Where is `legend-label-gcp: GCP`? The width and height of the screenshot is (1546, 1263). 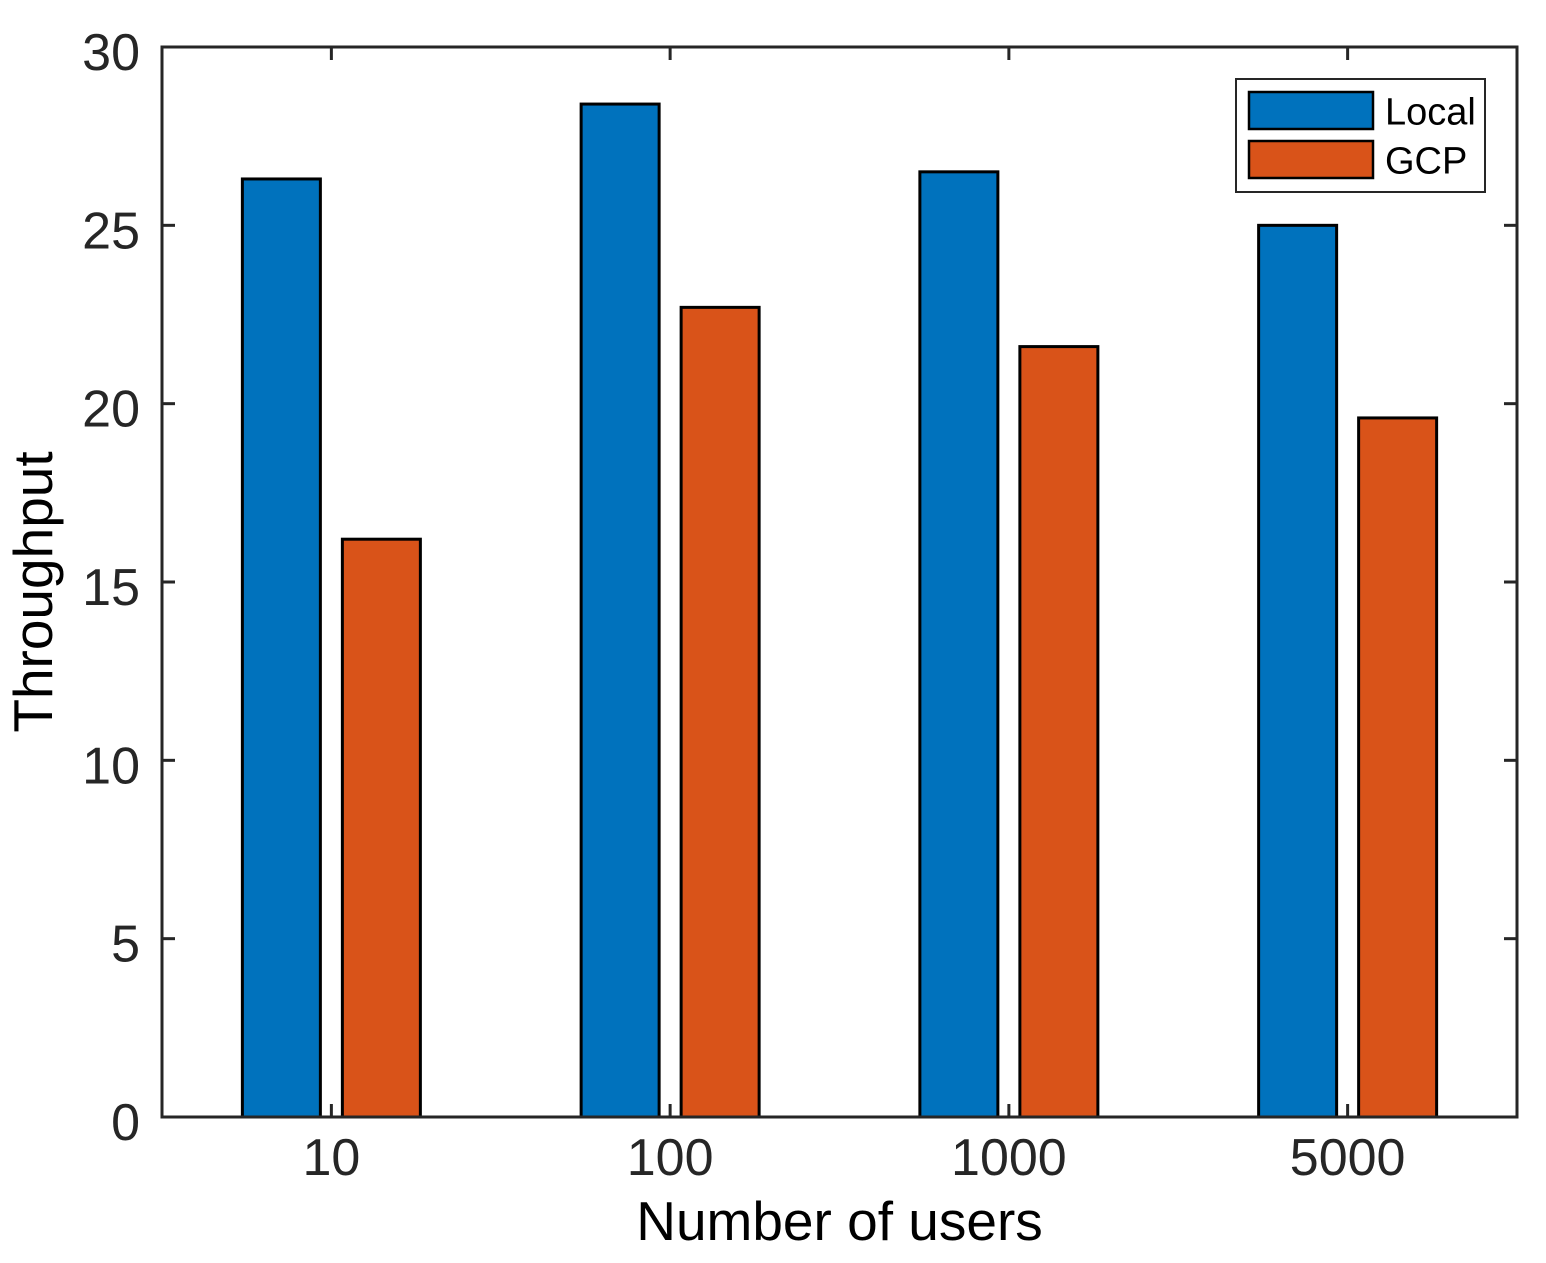 legend-label-gcp: GCP is located at coordinates (1426, 162).